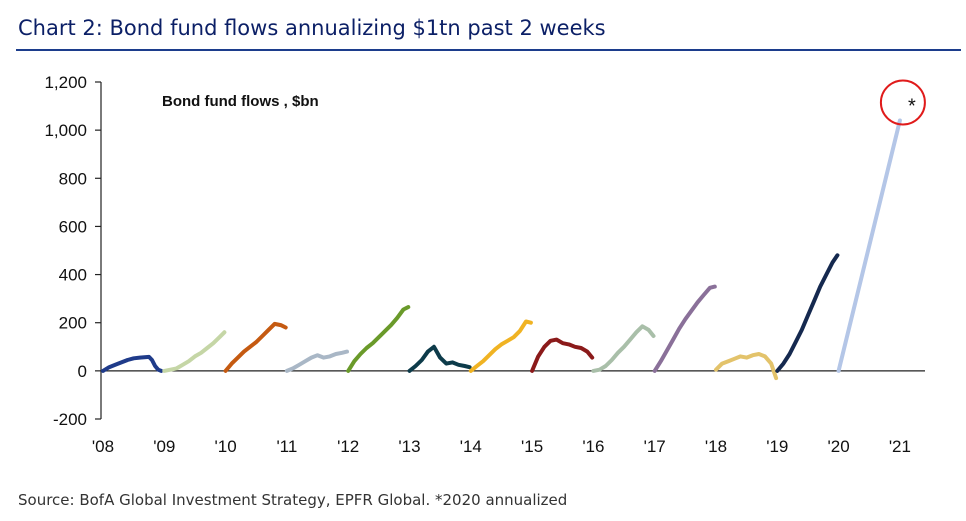  What do you see at coordinates (684, 328) in the screenshot?
I see `series-line-2017` at bounding box center [684, 328].